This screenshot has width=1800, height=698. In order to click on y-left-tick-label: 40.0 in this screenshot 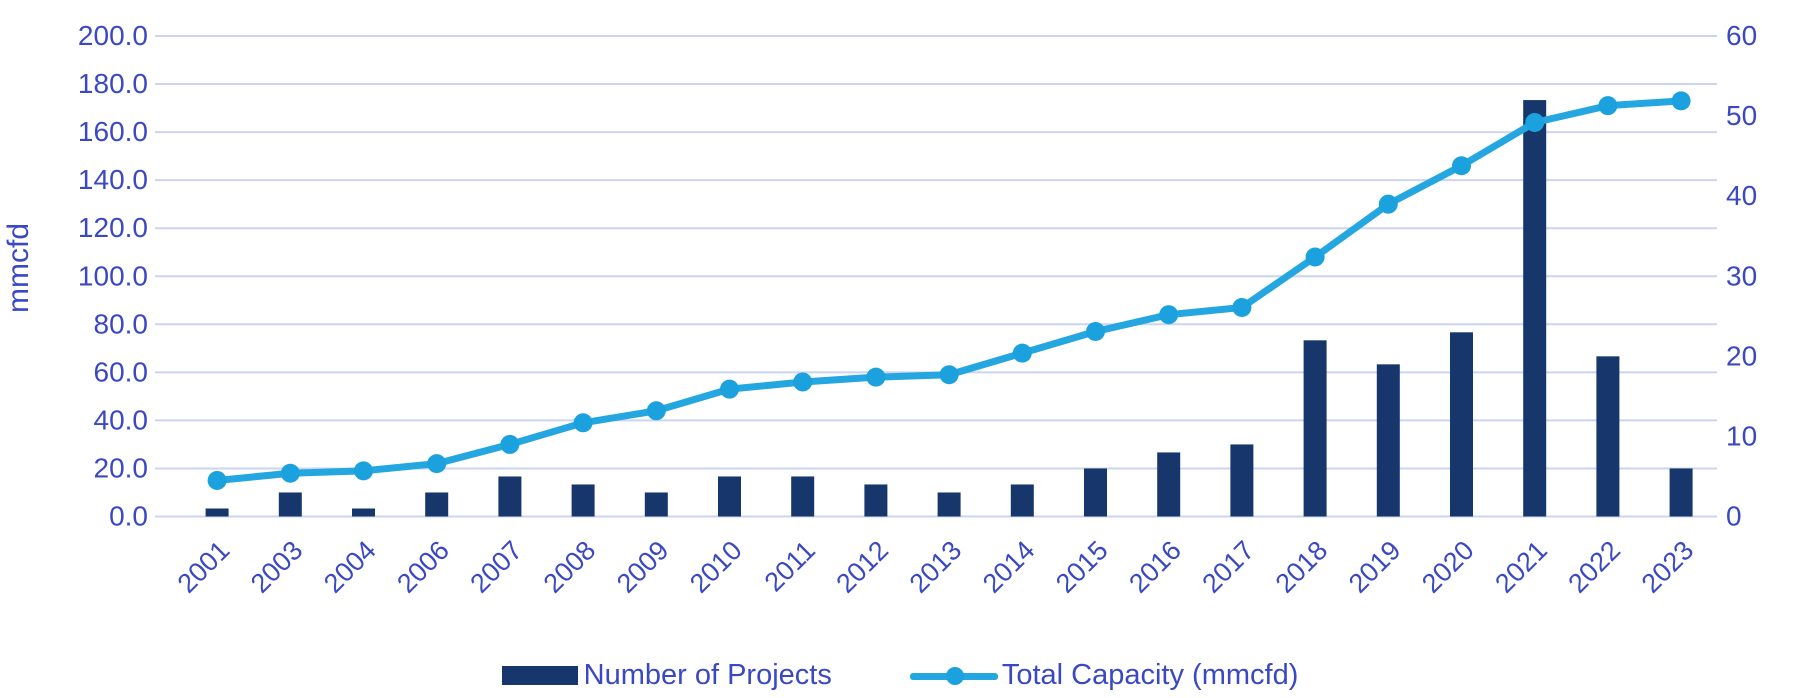, I will do `click(121, 419)`.